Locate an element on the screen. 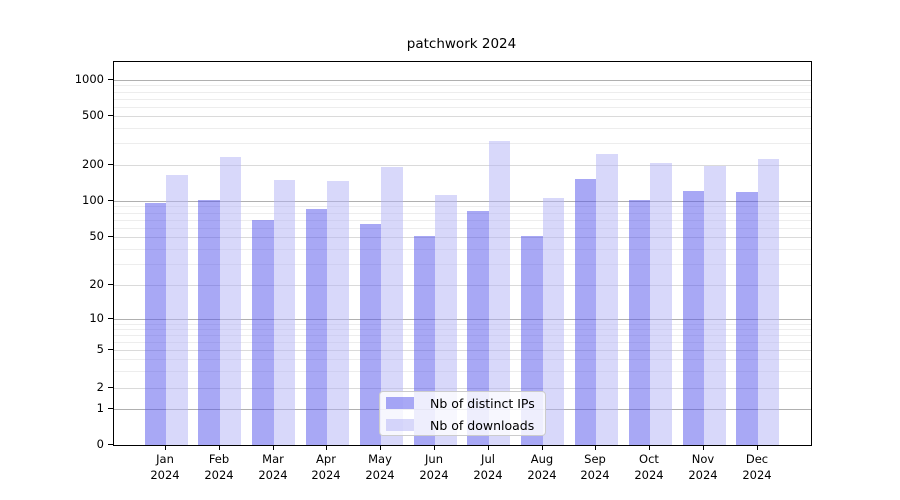 This screenshot has height=500, width=900. legend: Nb of distinct IPs Nb of downloads is located at coordinates (462, 413).